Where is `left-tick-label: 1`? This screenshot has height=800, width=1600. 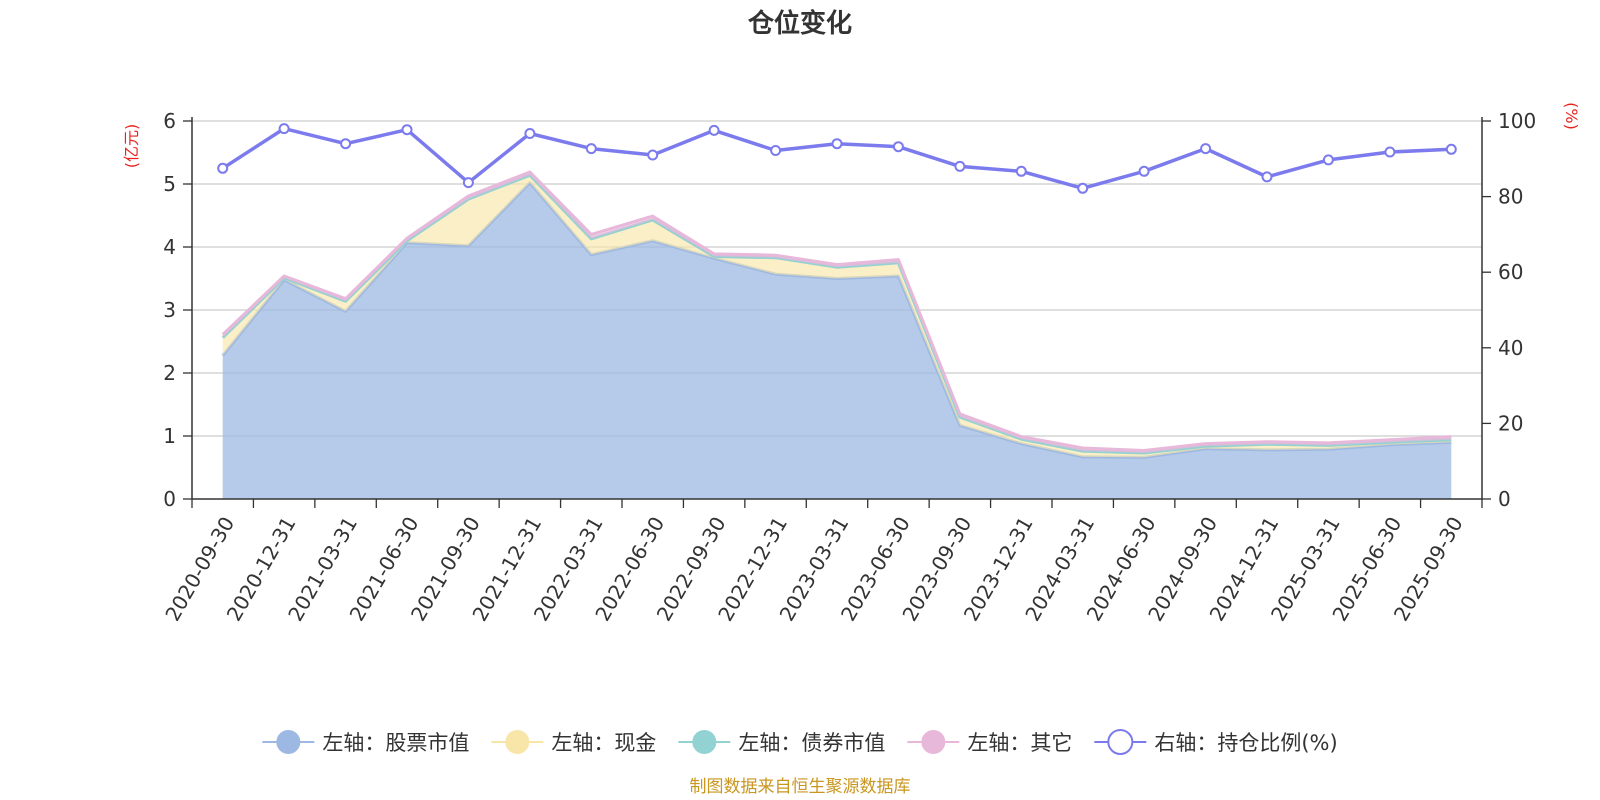 left-tick-label: 1 is located at coordinates (169, 436).